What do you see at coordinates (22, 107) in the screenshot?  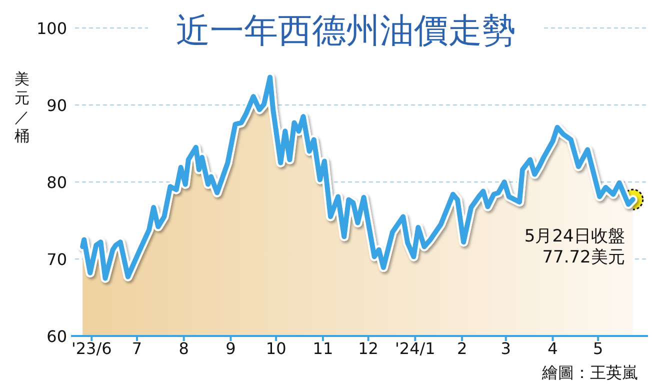 I see `y-axis-title: 美元／桶` at bounding box center [22, 107].